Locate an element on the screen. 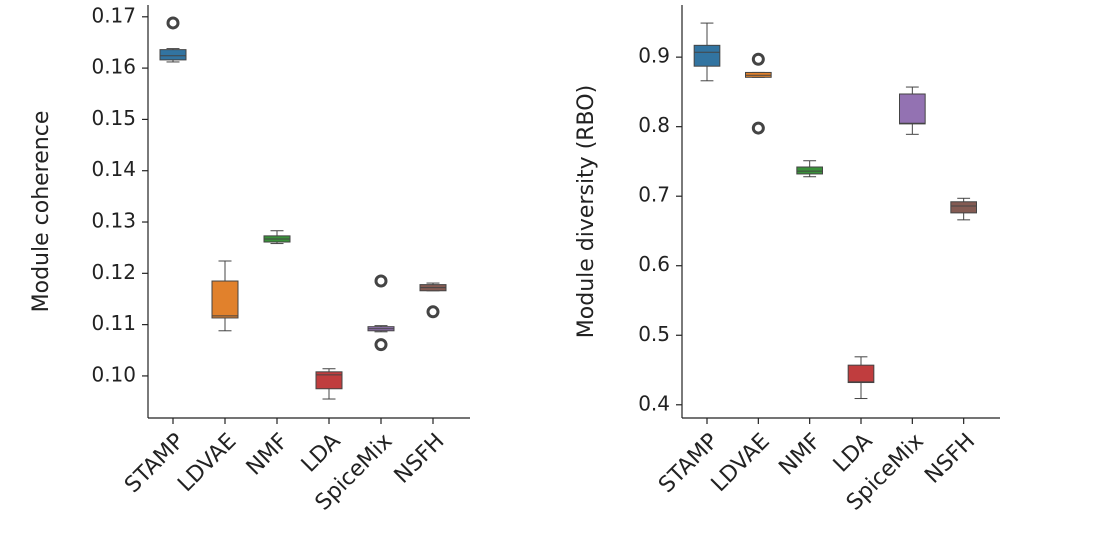  y-tick-label: 0.12 is located at coordinates (113, 272).